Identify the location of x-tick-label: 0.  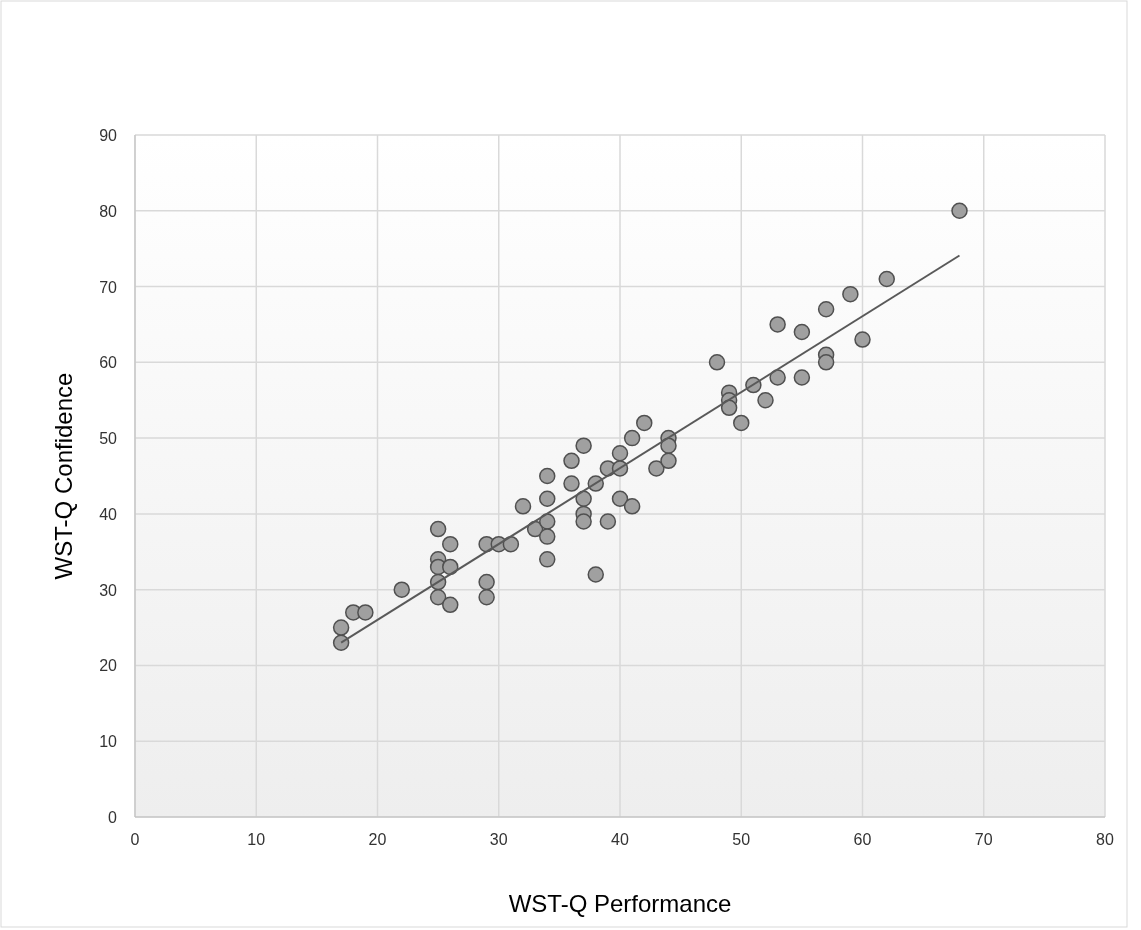
(135, 839).